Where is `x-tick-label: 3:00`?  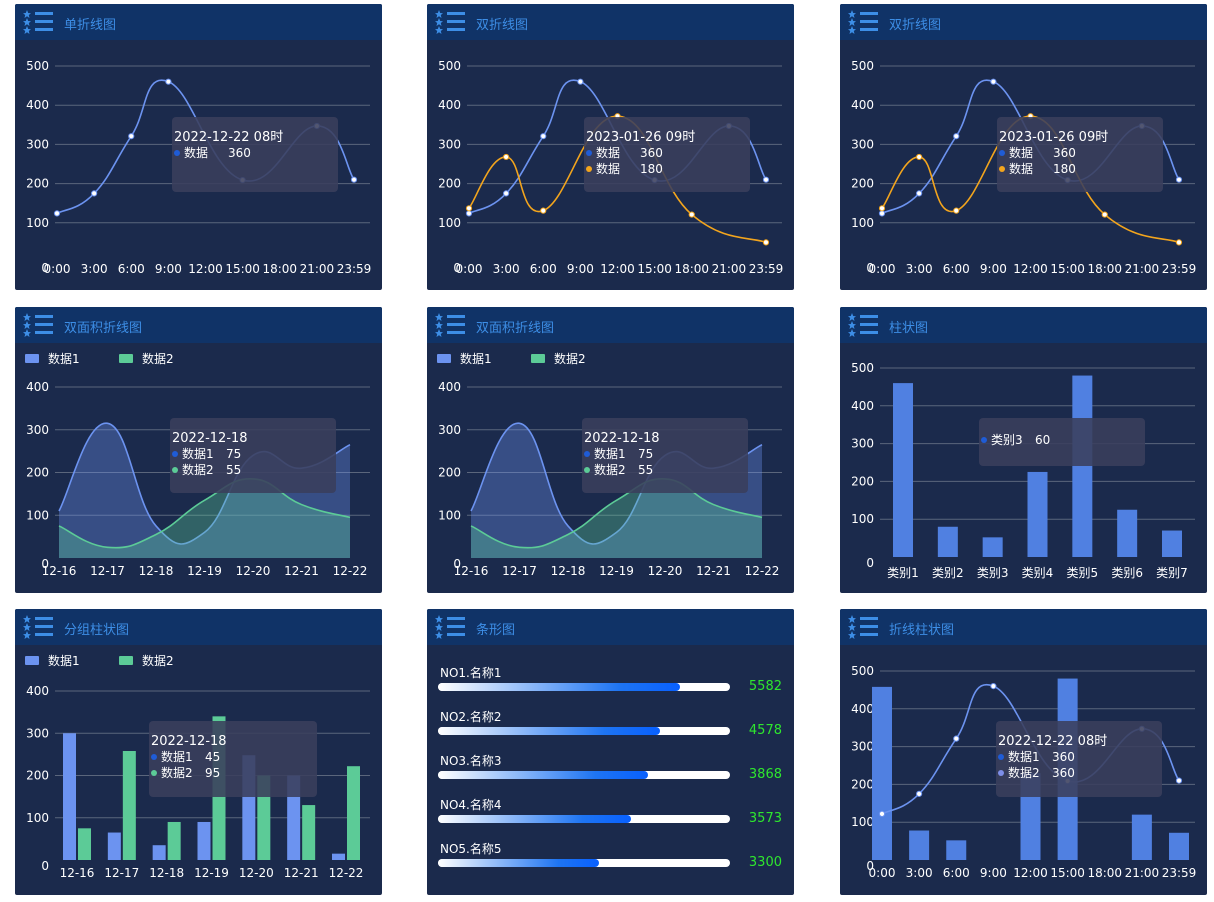 x-tick-label: 3:00 is located at coordinates (506, 269).